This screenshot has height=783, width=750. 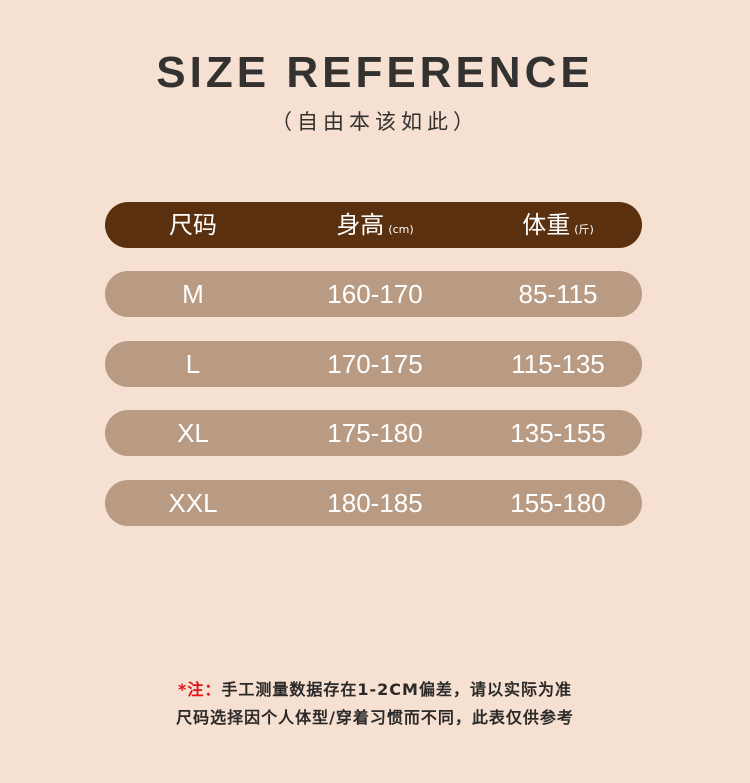 I want to click on cell-size: M, so click(x=193, y=294).